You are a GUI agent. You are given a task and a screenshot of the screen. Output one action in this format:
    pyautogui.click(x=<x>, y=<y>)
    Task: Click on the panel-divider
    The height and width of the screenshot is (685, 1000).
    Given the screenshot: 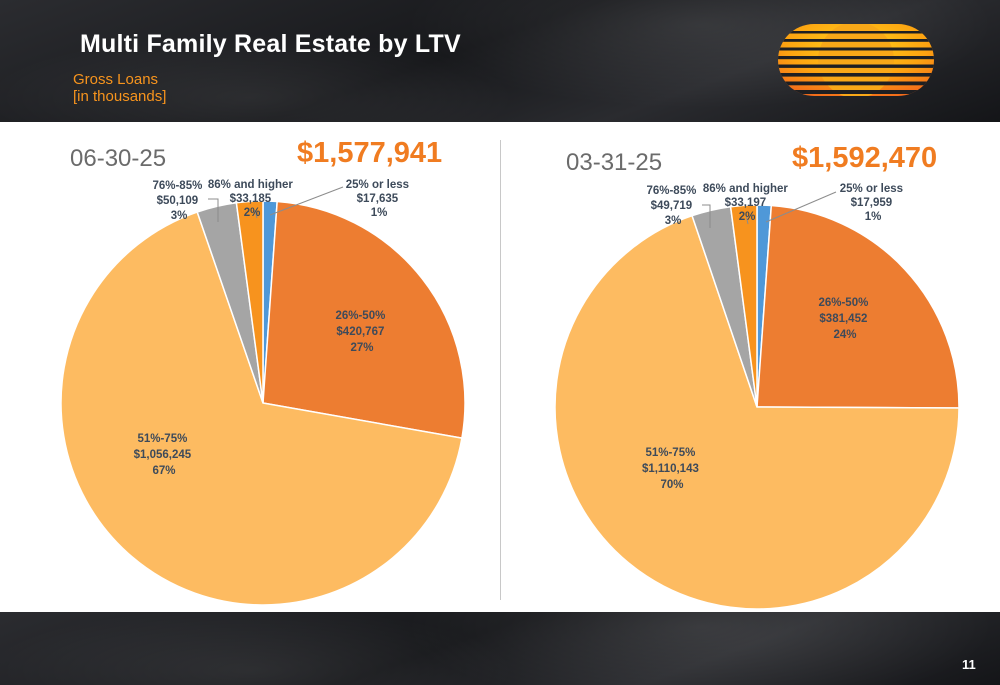 What is the action you would take?
    pyautogui.click(x=500, y=370)
    